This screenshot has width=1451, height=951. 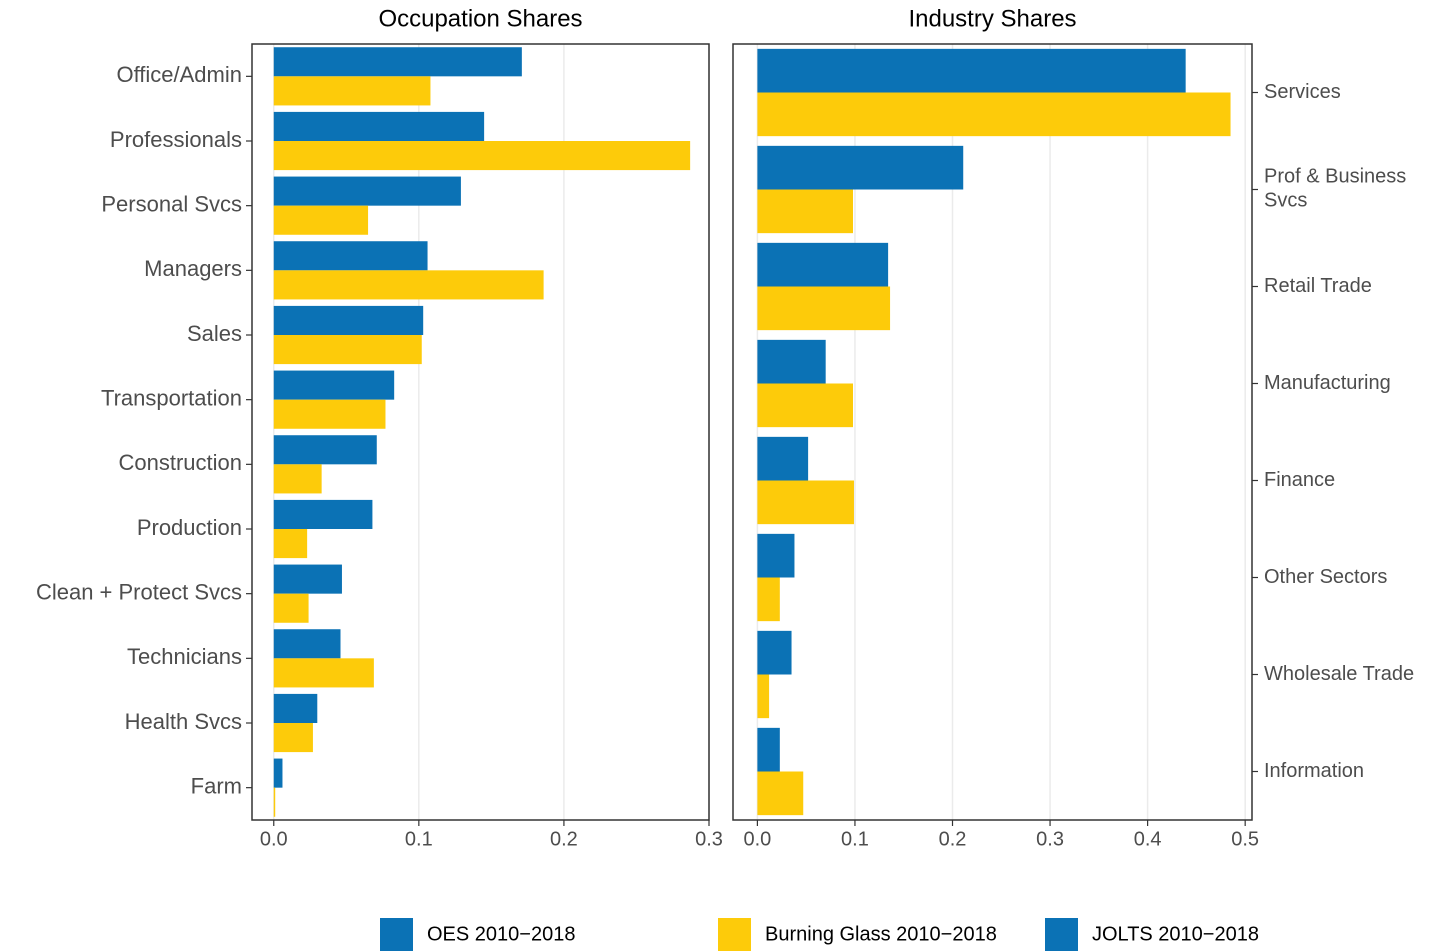 I want to click on y-tick-label: Health Svcs, so click(x=183, y=721).